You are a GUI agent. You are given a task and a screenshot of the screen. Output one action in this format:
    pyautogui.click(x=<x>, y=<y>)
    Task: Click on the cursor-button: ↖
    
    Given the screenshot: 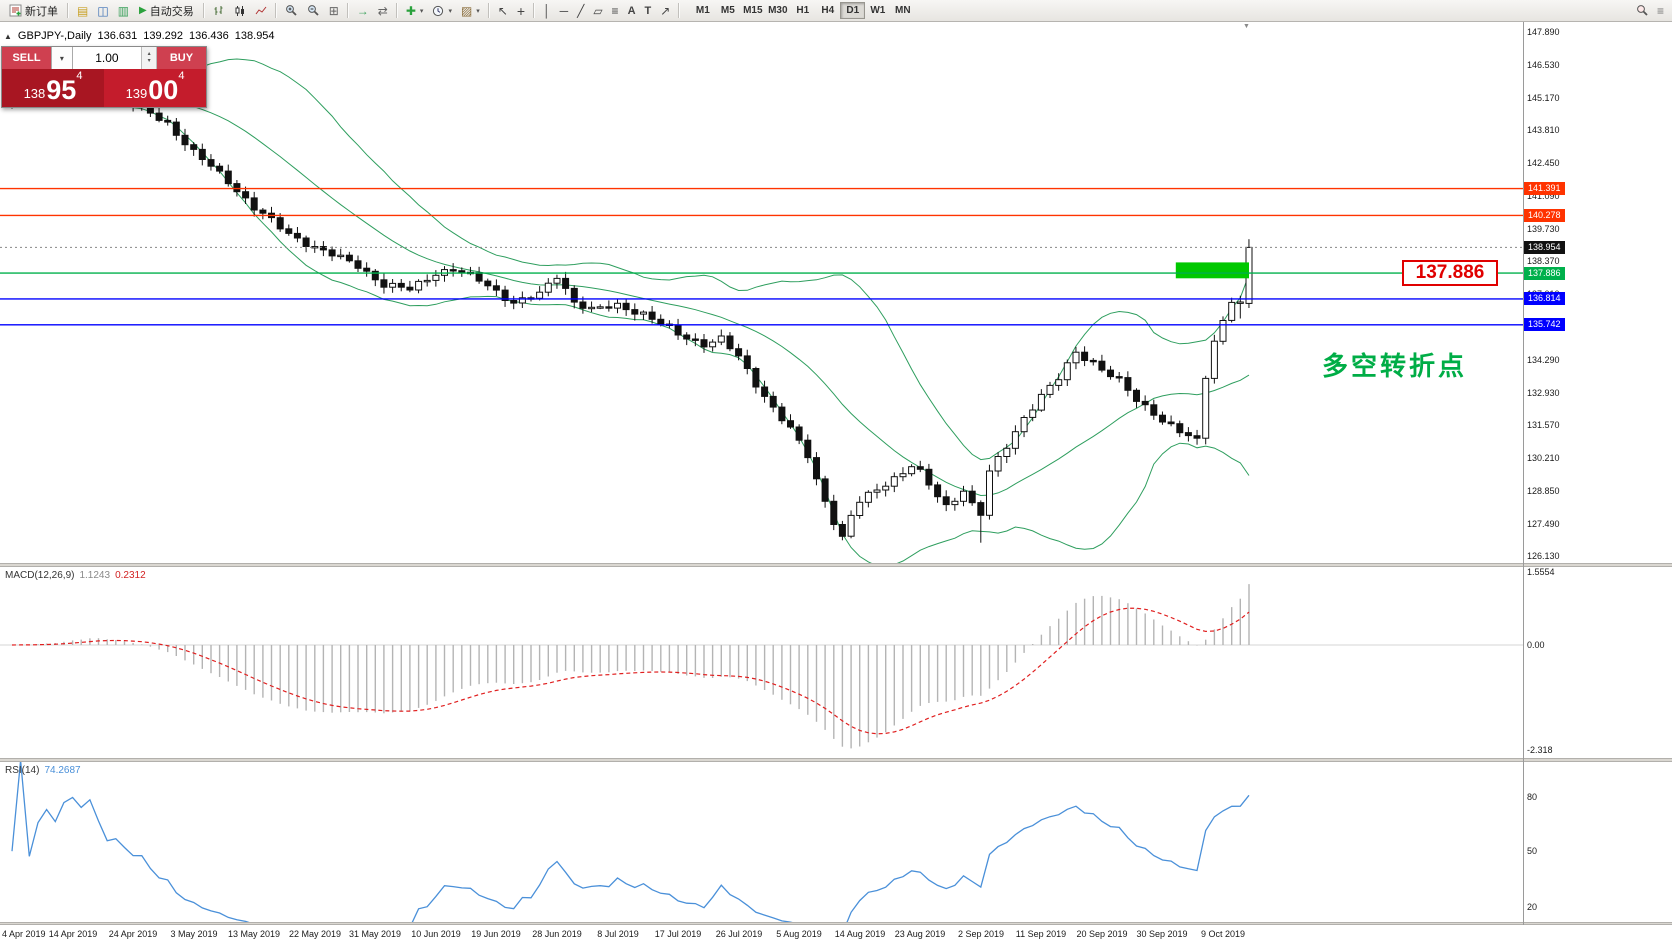 What is the action you would take?
    pyautogui.click(x=503, y=10)
    